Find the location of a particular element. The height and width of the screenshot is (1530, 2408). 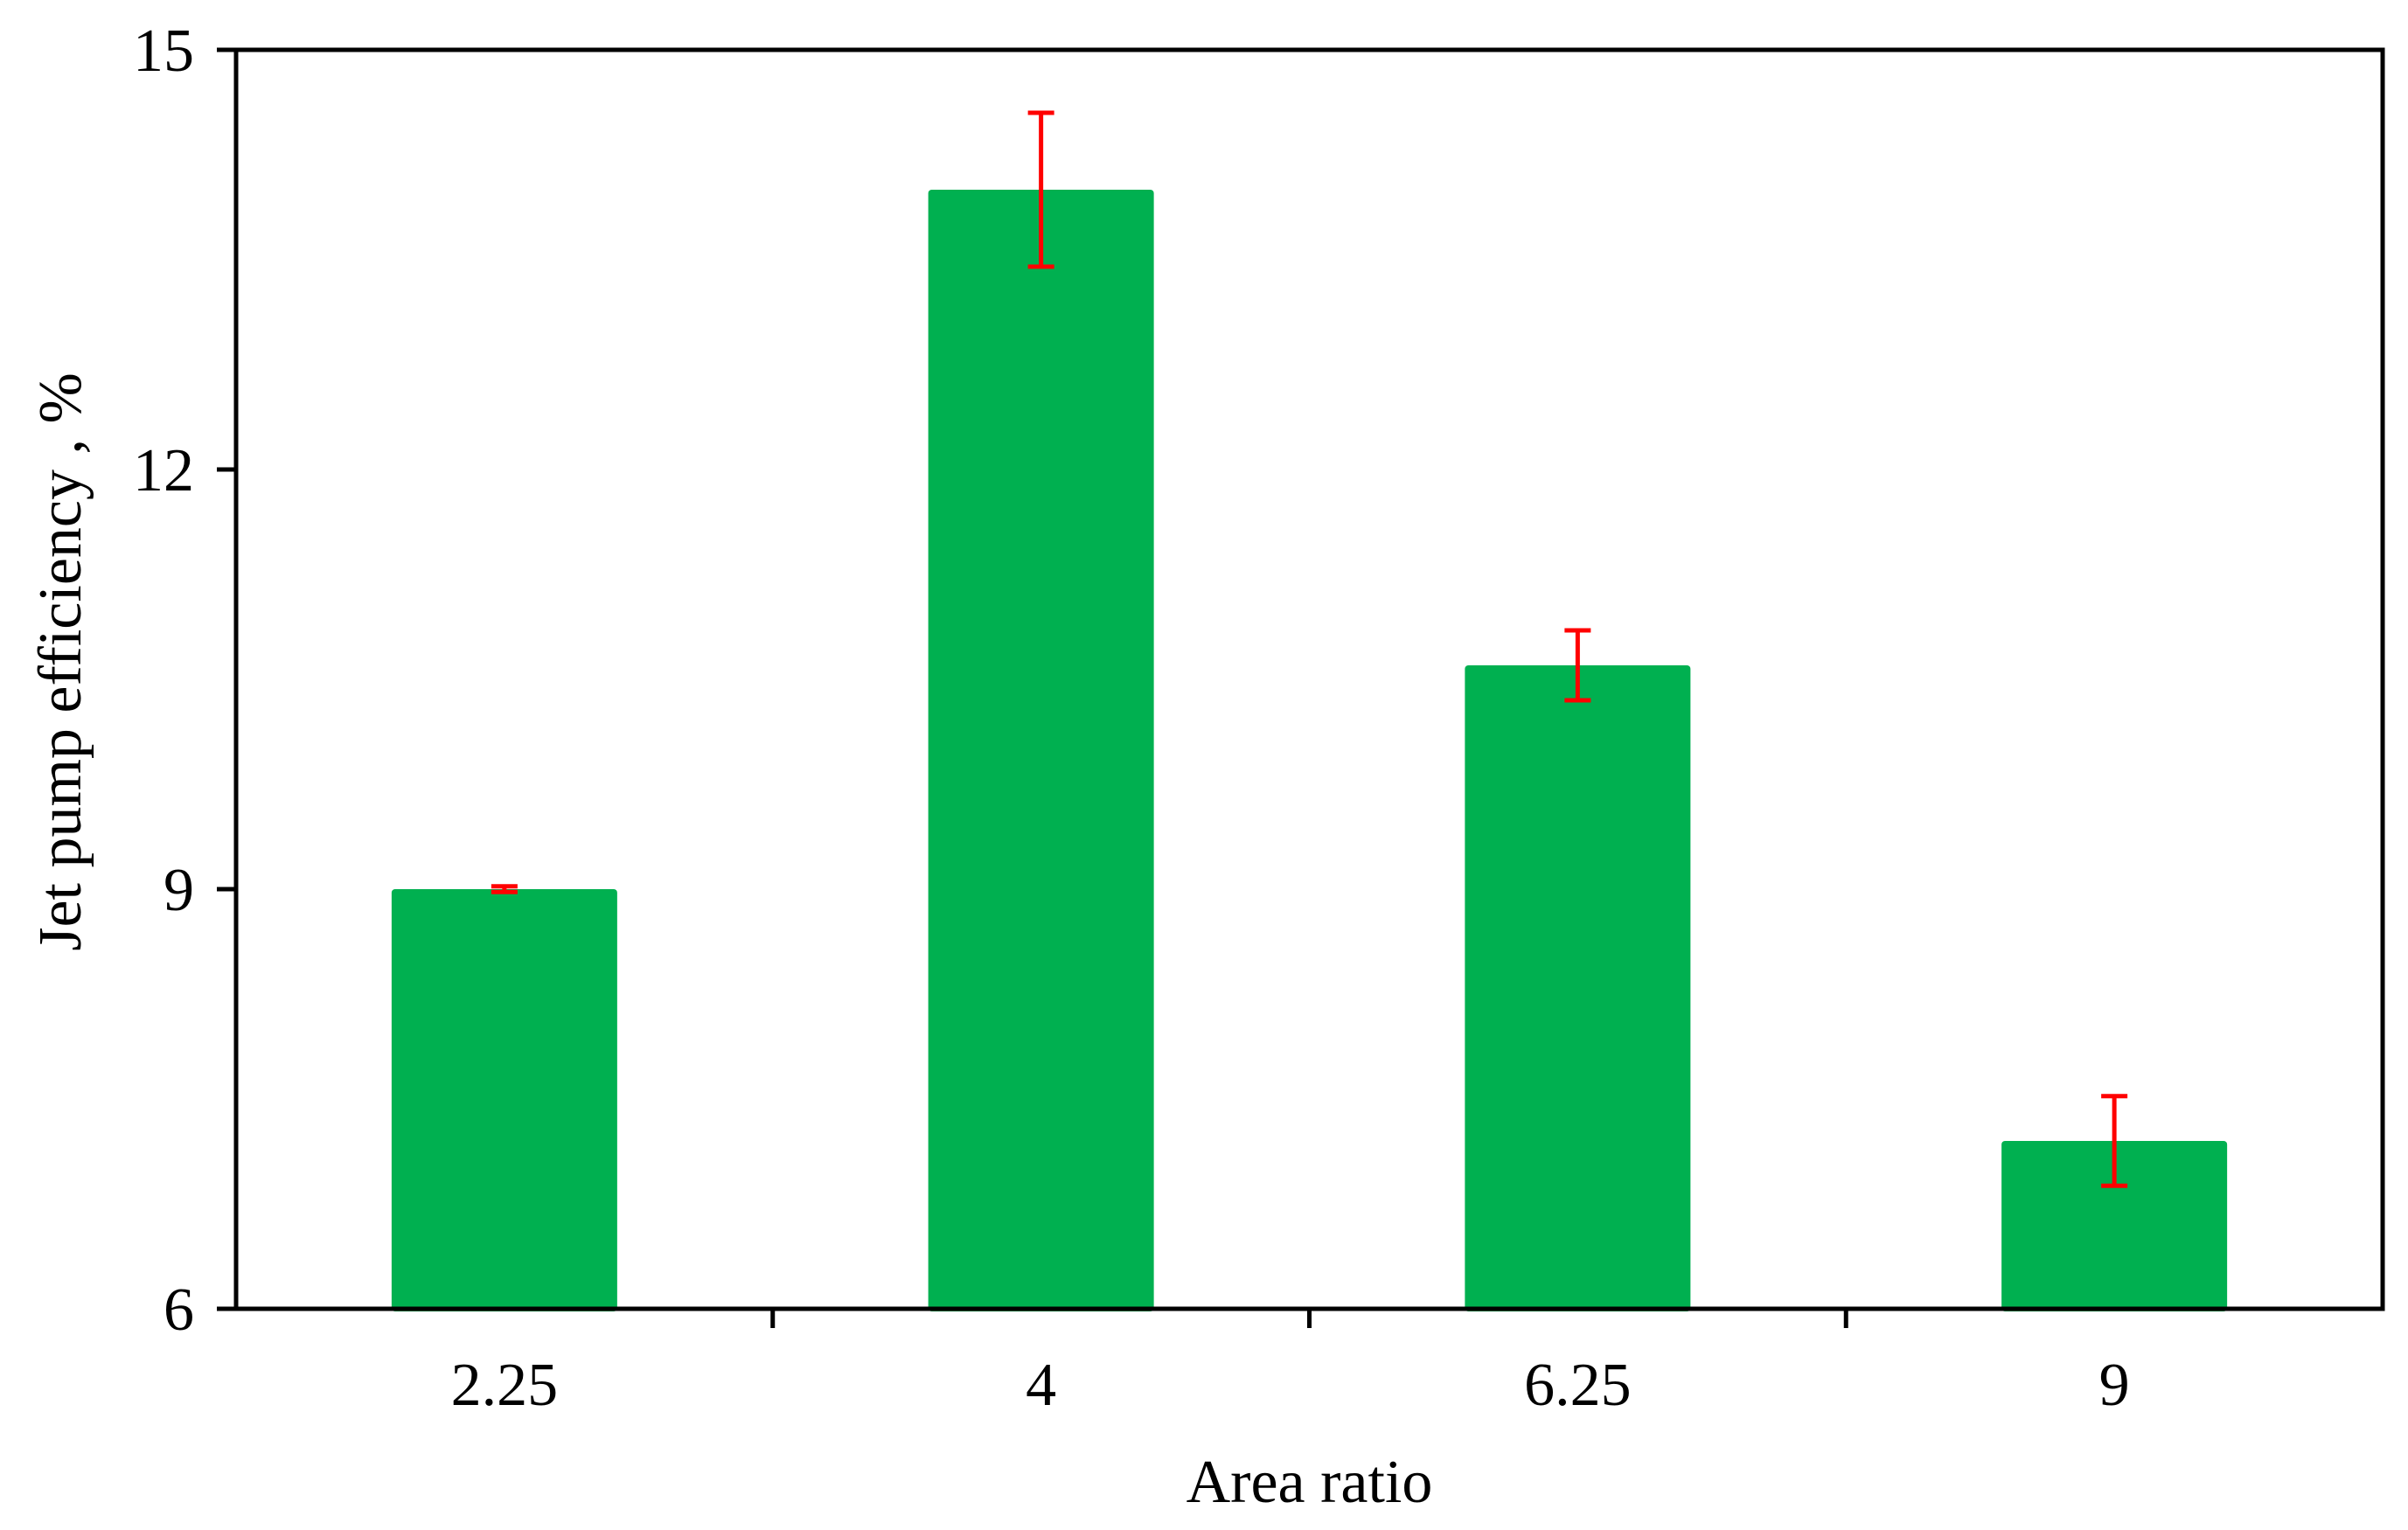

x-tick-label: 9 is located at coordinates (2114, 1385).